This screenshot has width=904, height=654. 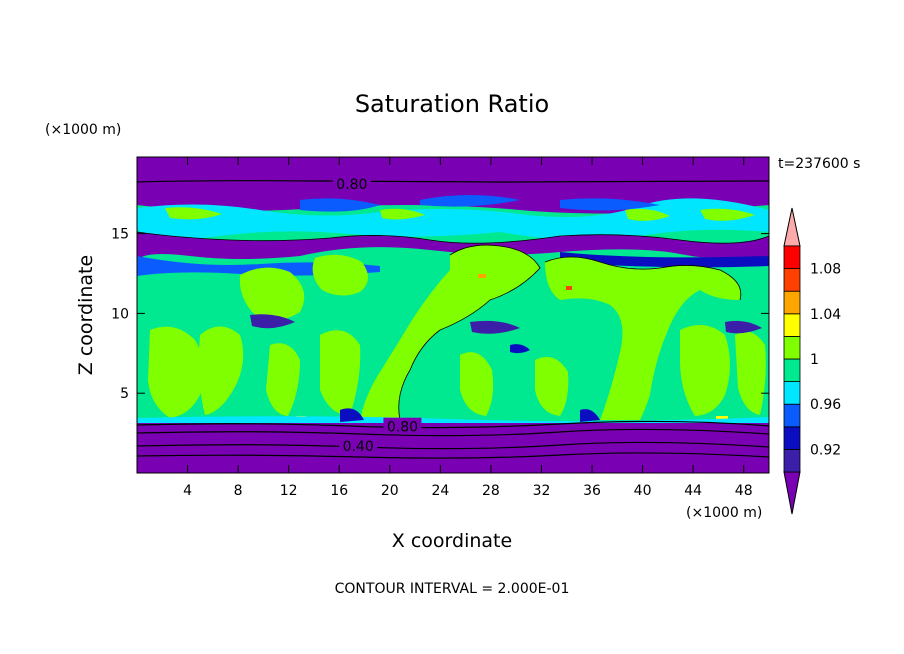 What do you see at coordinates (825, 450) in the screenshot?
I see `colorbar-label: 0.92` at bounding box center [825, 450].